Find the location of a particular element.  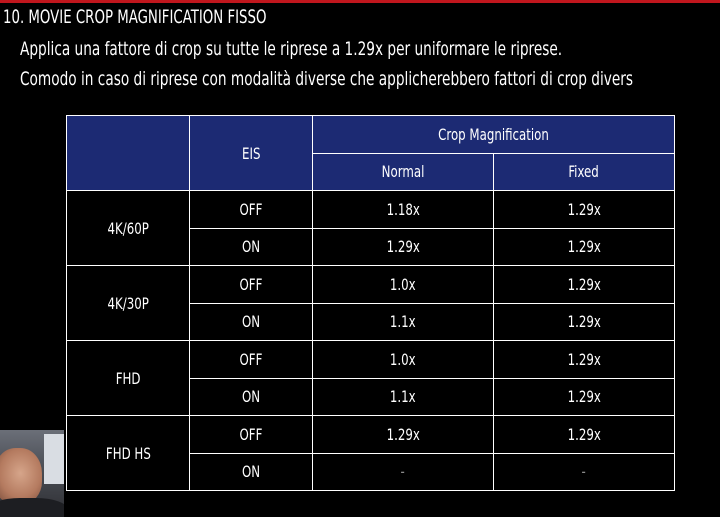

presenter-face is located at coordinates (21, 476).